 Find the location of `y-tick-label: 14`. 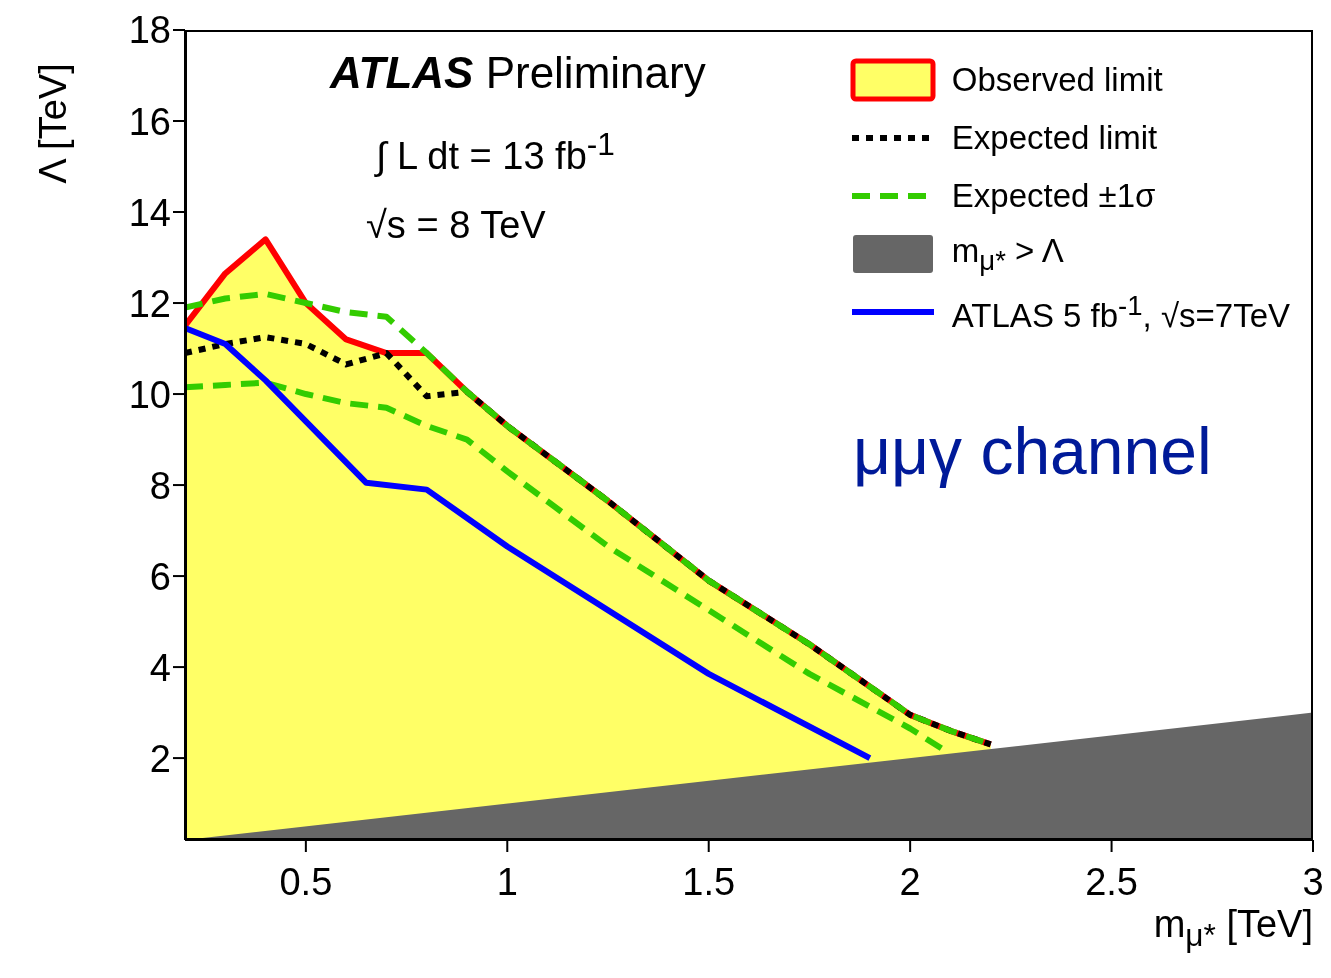

y-tick-label: 14 is located at coordinates (149, 212).